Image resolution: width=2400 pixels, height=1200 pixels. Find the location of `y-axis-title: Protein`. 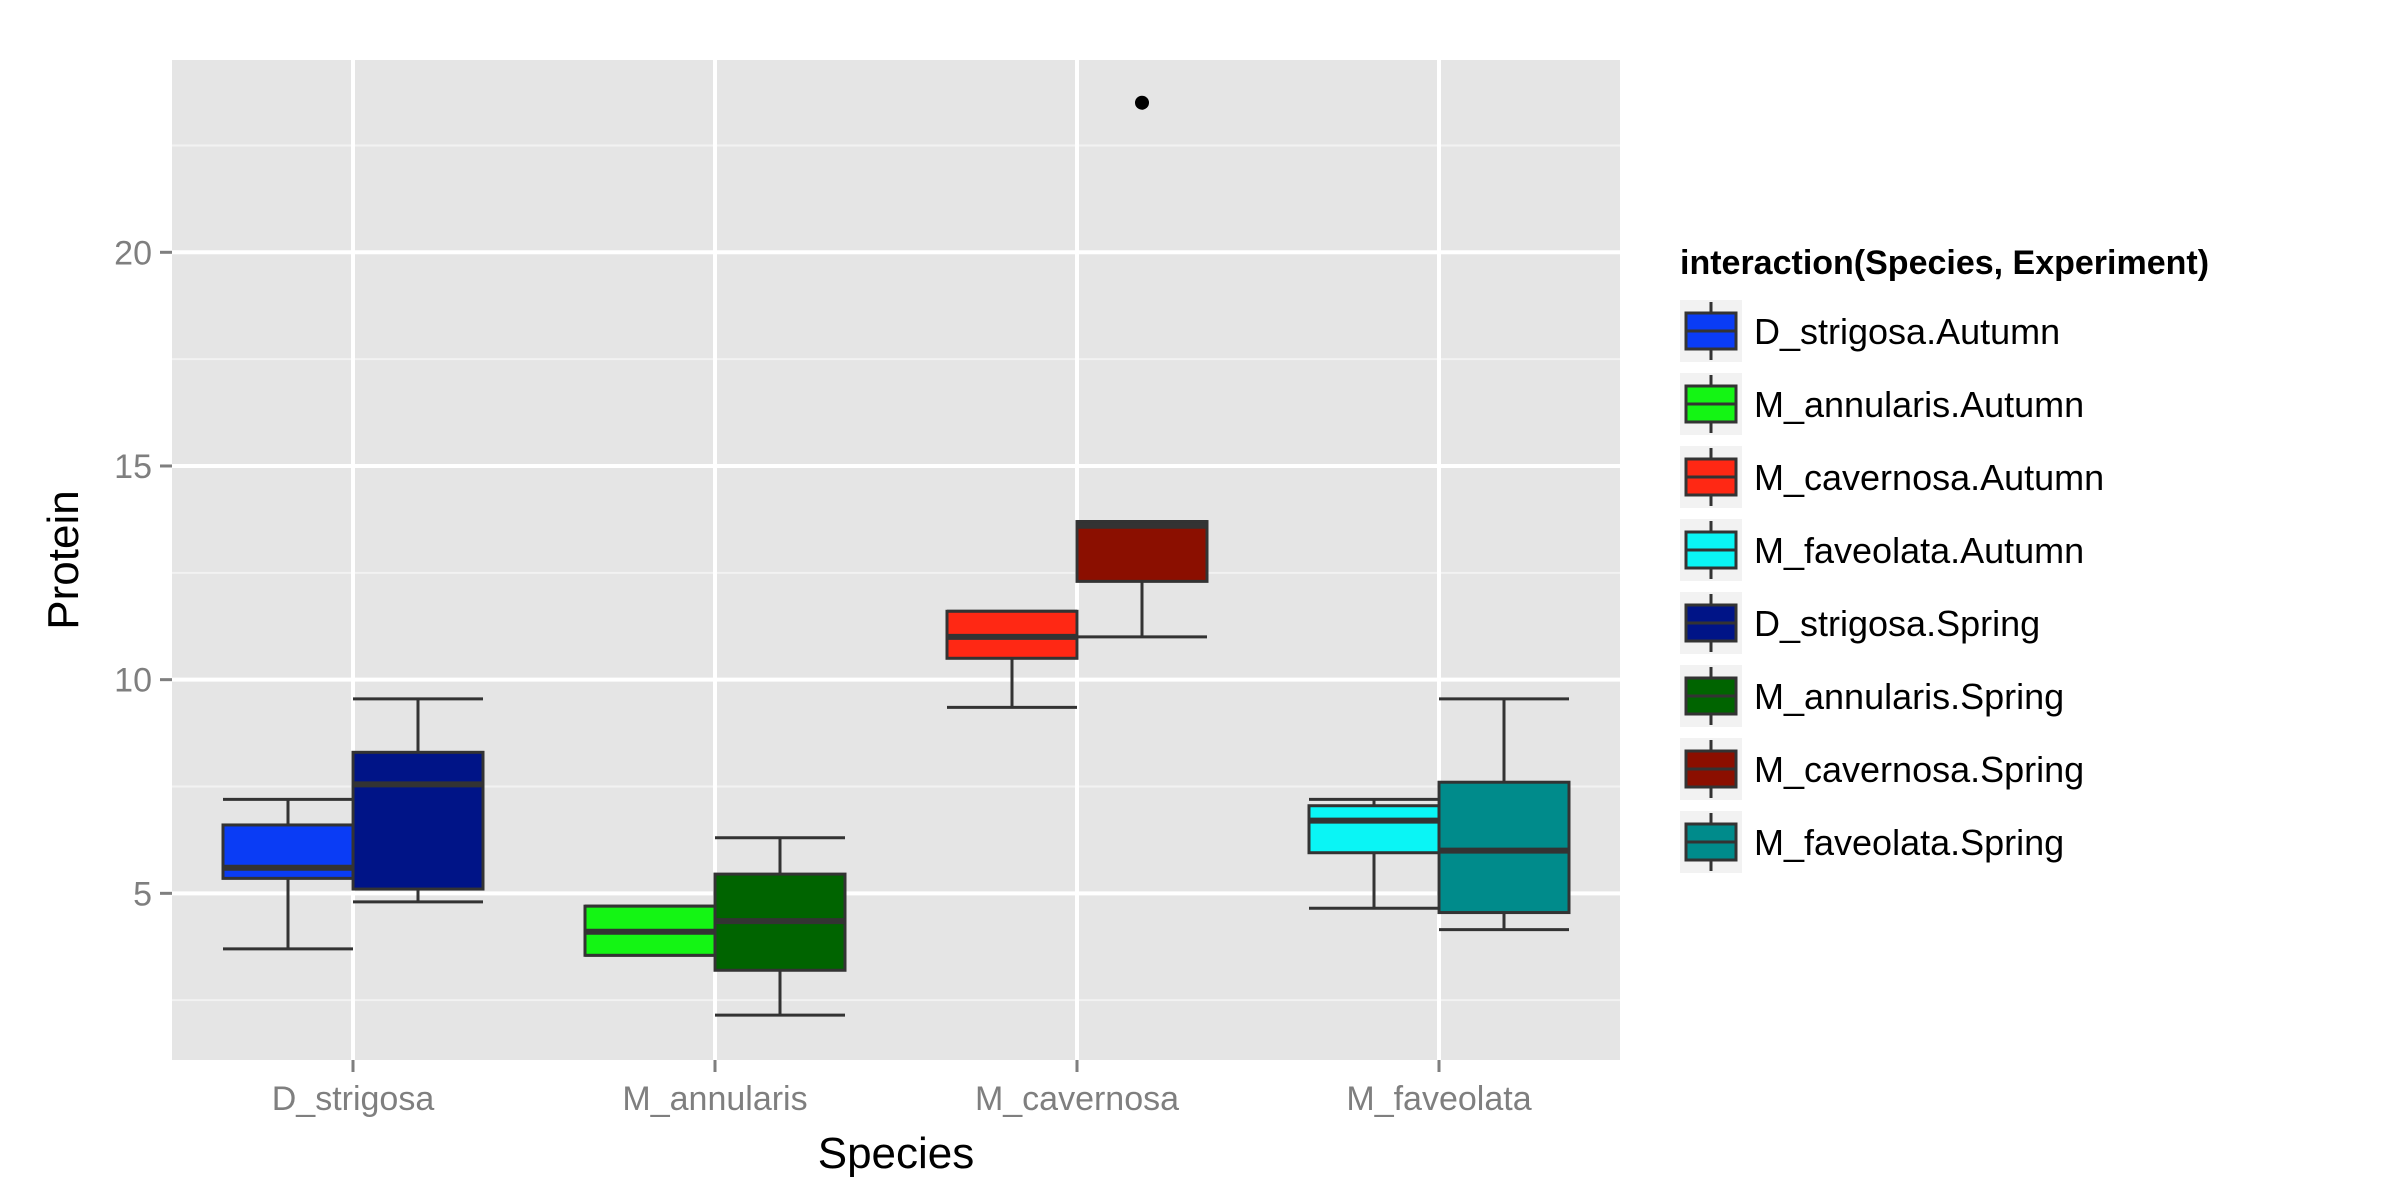

y-axis-title: Protein is located at coordinates (63, 559).